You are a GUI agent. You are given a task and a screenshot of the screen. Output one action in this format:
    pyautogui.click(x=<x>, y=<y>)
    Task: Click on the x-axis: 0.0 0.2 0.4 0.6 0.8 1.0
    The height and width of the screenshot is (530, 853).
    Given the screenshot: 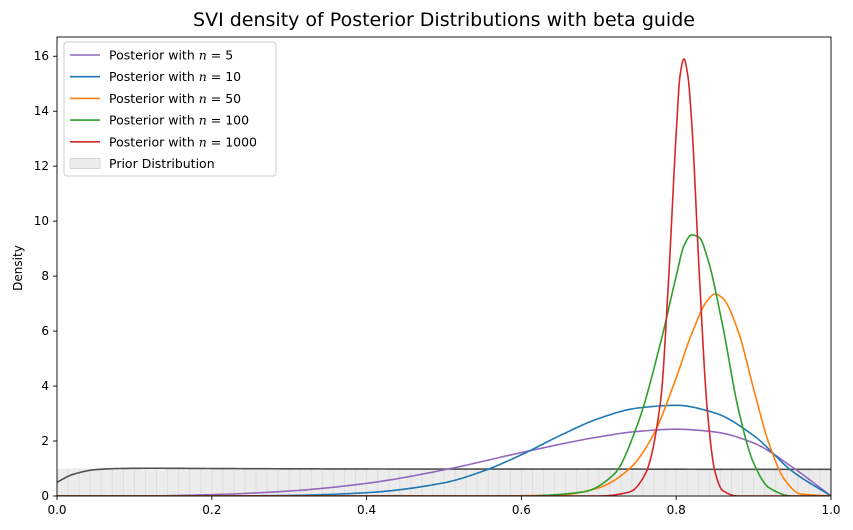 What is the action you would take?
    pyautogui.click(x=444, y=506)
    